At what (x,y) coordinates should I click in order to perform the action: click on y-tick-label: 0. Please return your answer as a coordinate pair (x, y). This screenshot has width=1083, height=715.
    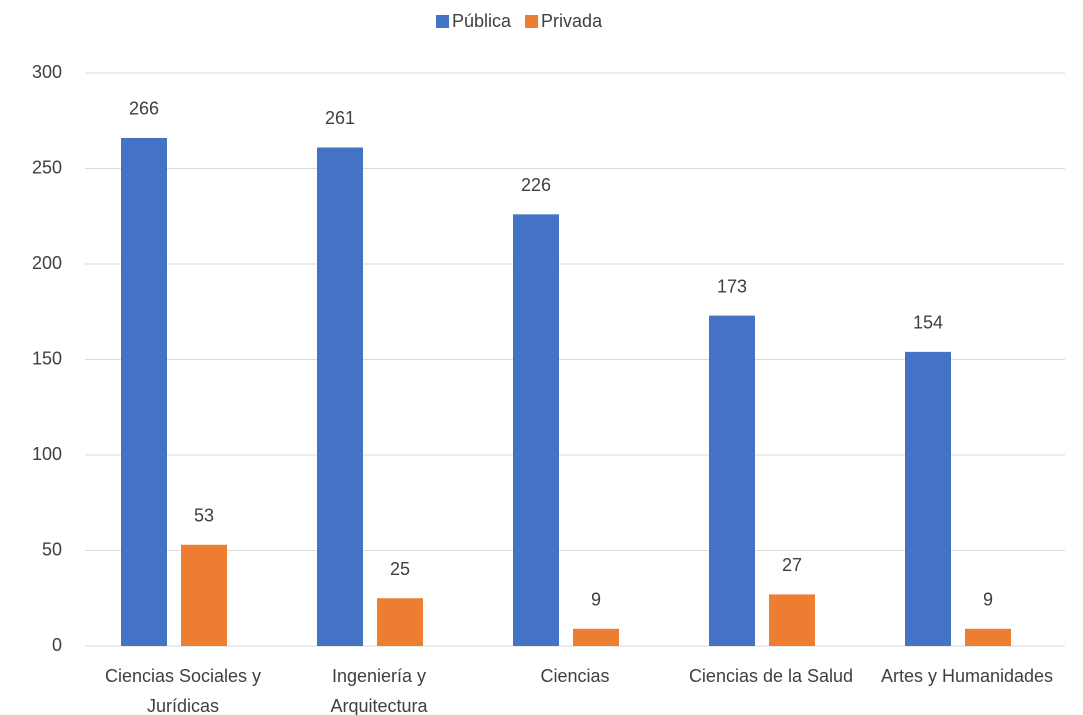
    Looking at the image, I should click on (57, 645).